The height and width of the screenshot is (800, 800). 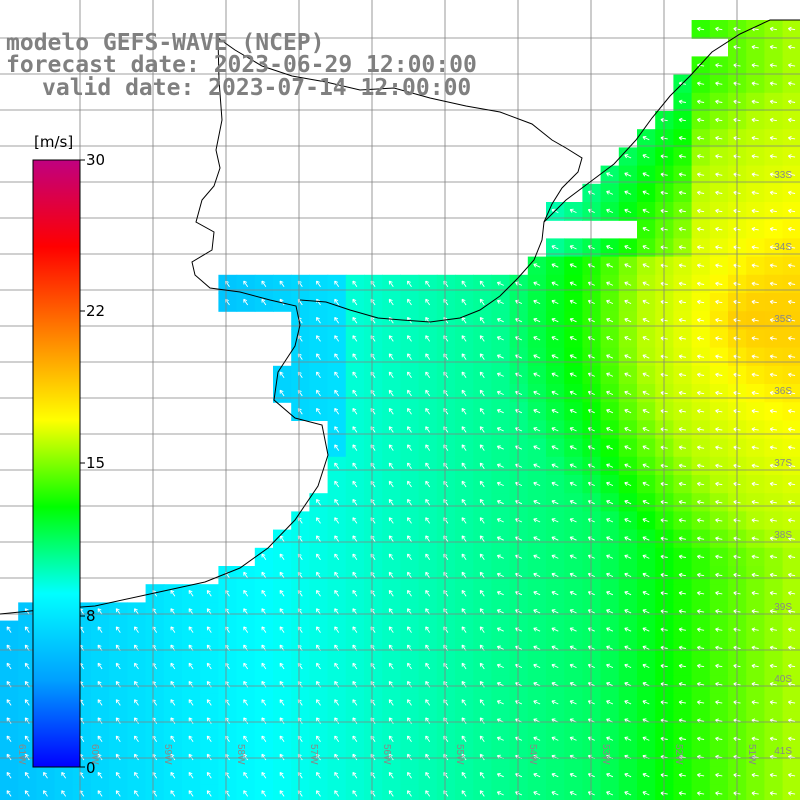 What do you see at coordinates (783, 247) in the screenshot?
I see `latitude-label: 34S` at bounding box center [783, 247].